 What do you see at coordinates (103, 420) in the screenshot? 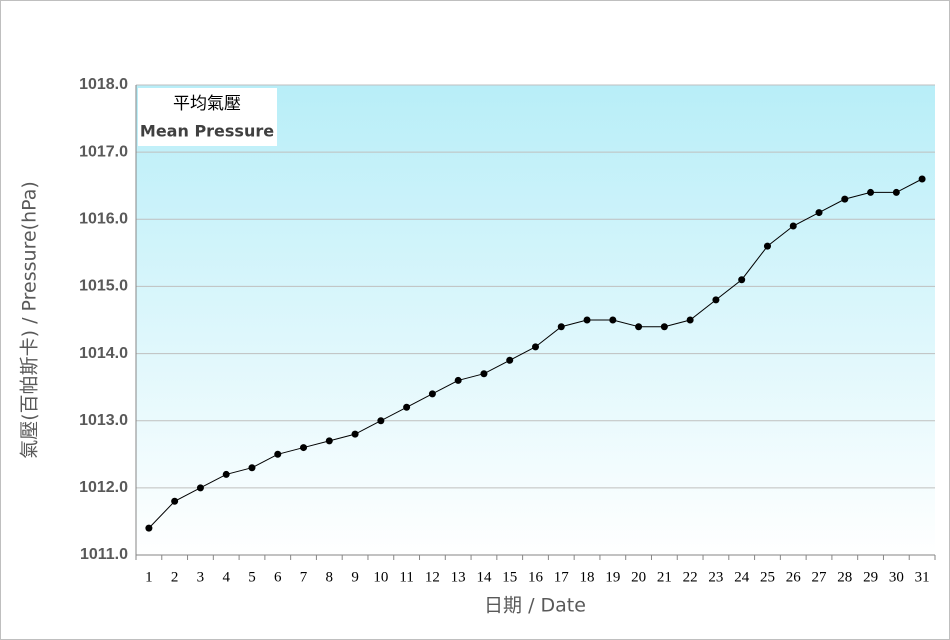
I see `y-tick-label: 1013.0` at bounding box center [103, 420].